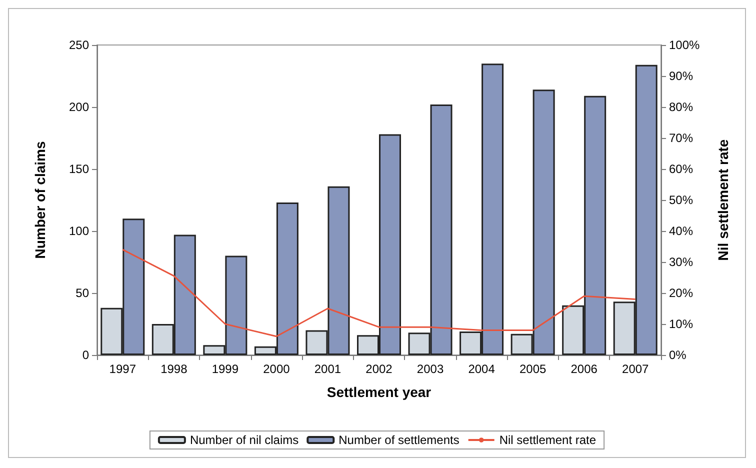  What do you see at coordinates (225, 369) in the screenshot?
I see `x-tick-label: 1999` at bounding box center [225, 369].